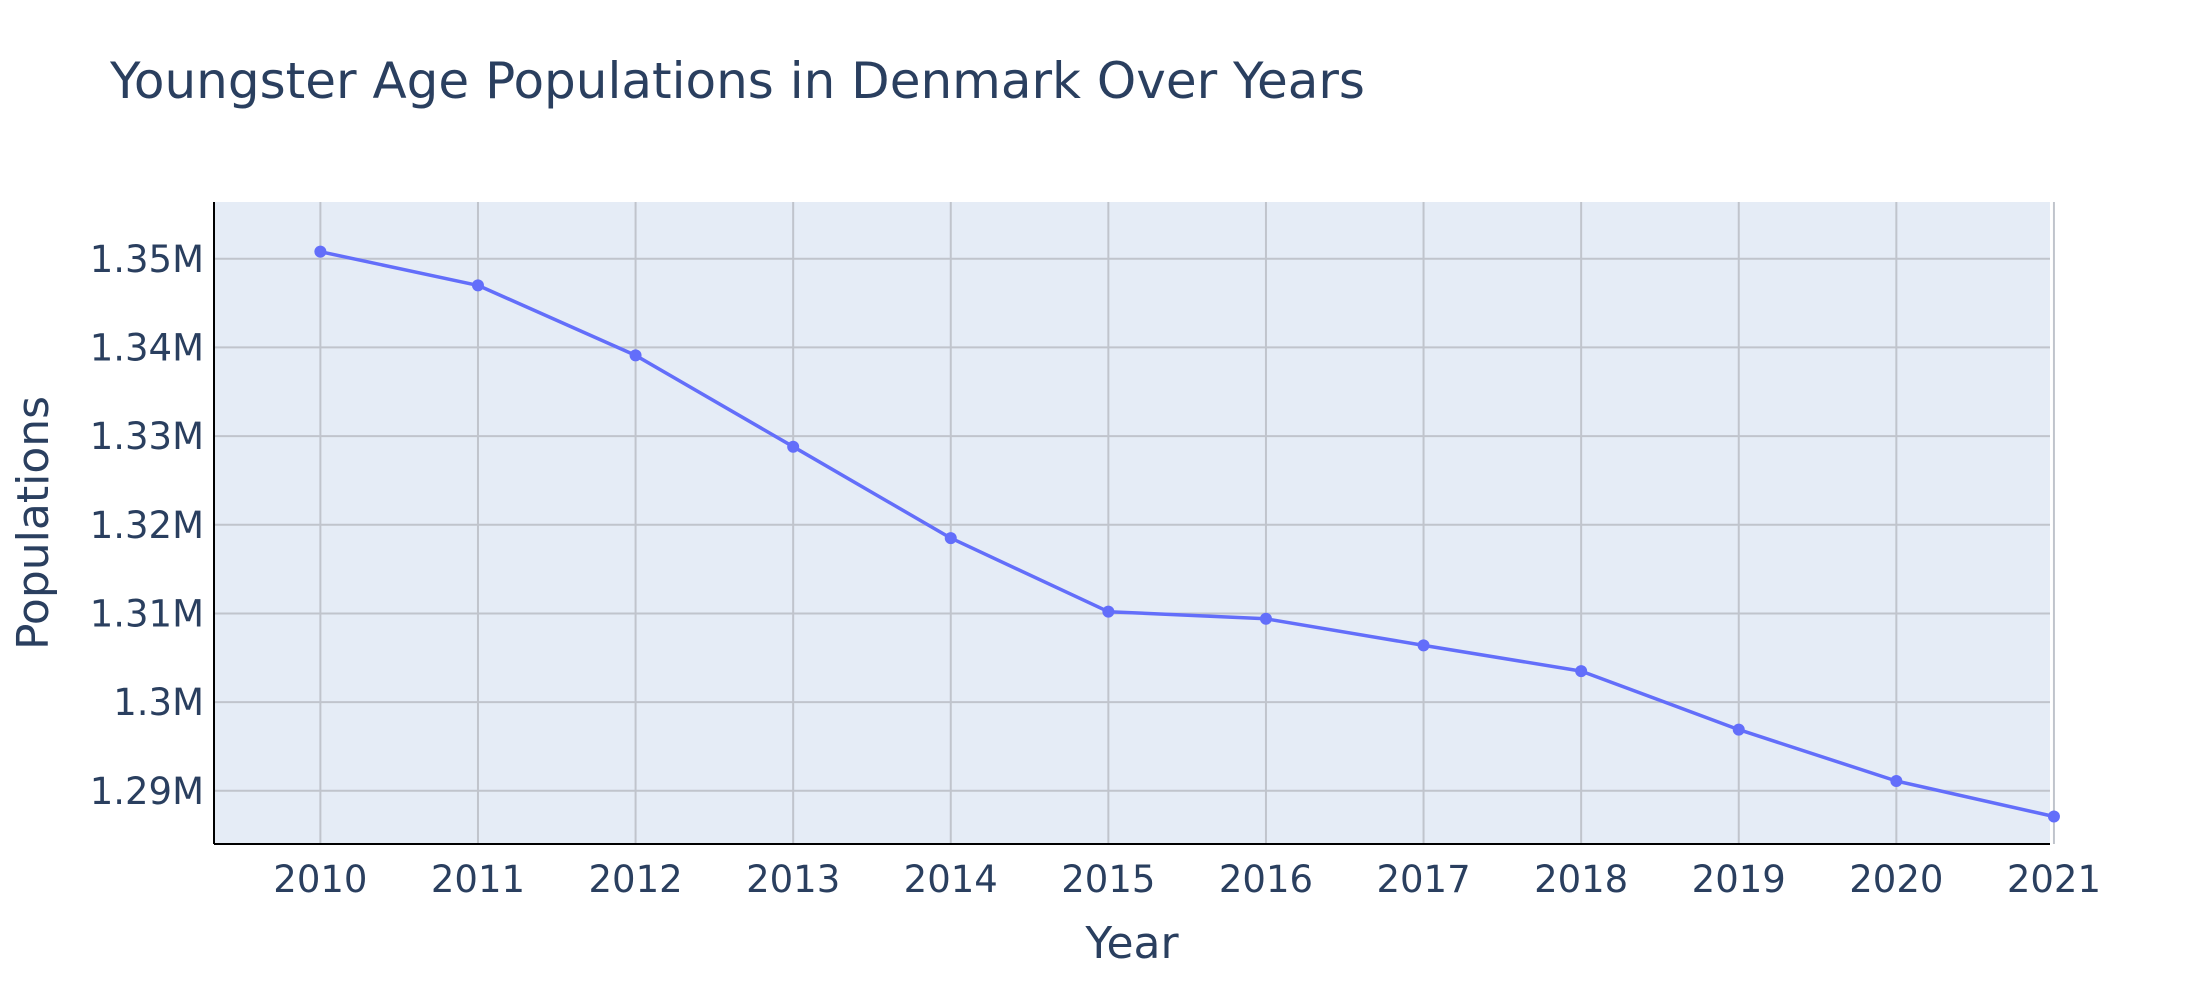 This screenshot has height=1005, width=2200. Describe the element at coordinates (1581, 879) in the screenshot. I see `x-tick-label-2018: 2018` at that location.